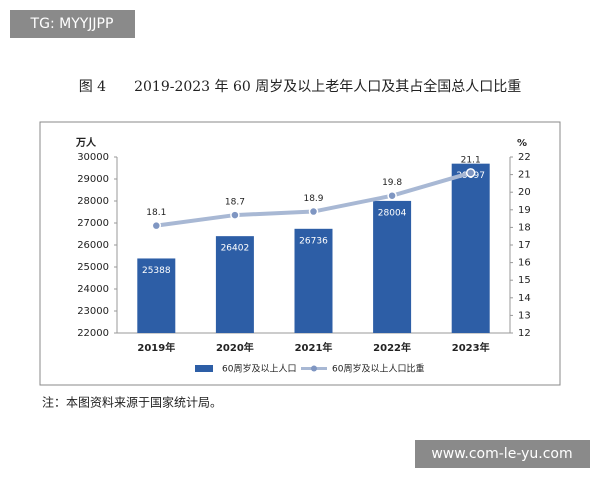 This screenshot has height=480, width=600. I want to click on y-tick-label: 25000, so click(93, 267).